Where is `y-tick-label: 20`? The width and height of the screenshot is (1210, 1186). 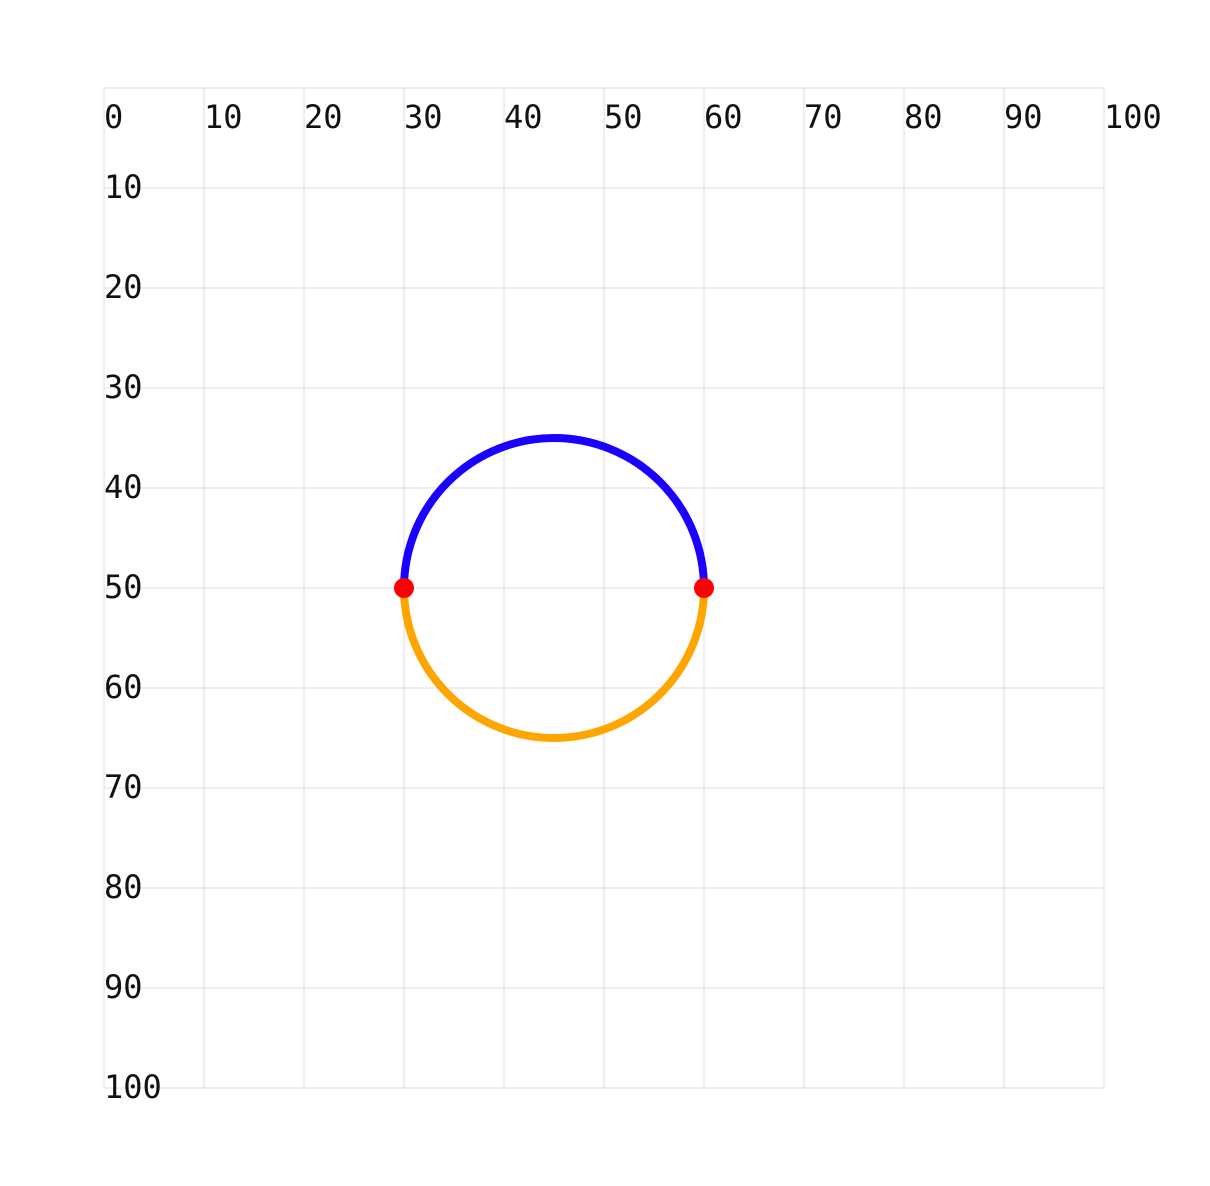 y-tick-label: 20 is located at coordinates (123, 287).